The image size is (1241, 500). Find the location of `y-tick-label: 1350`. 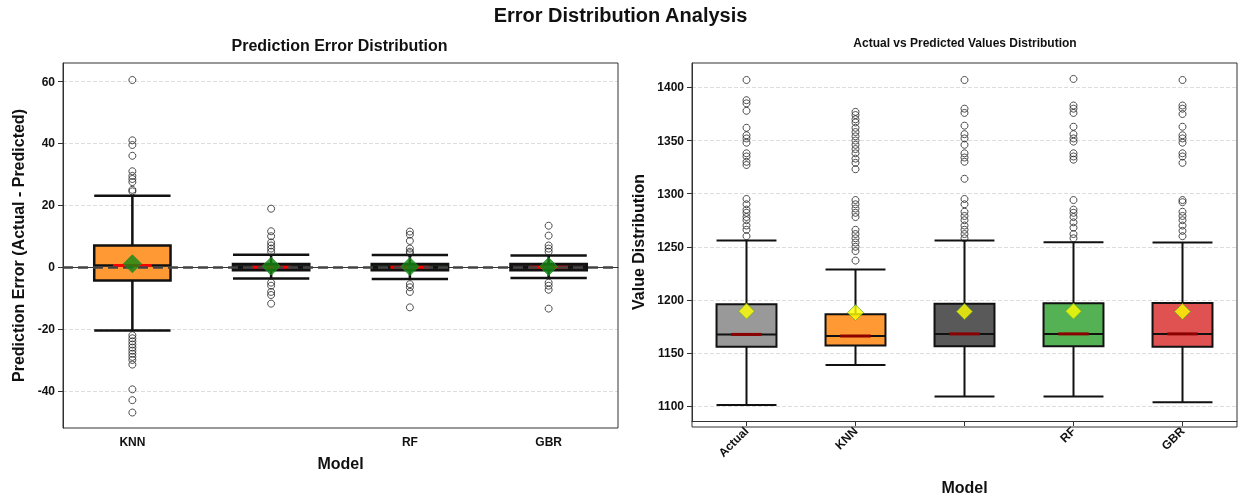

y-tick-label: 1350 is located at coordinates (671, 140).